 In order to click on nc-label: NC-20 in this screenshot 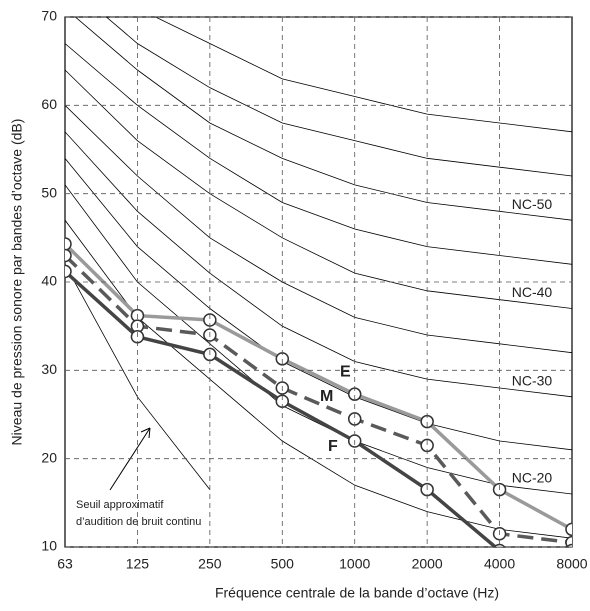, I will do `click(532, 478)`.